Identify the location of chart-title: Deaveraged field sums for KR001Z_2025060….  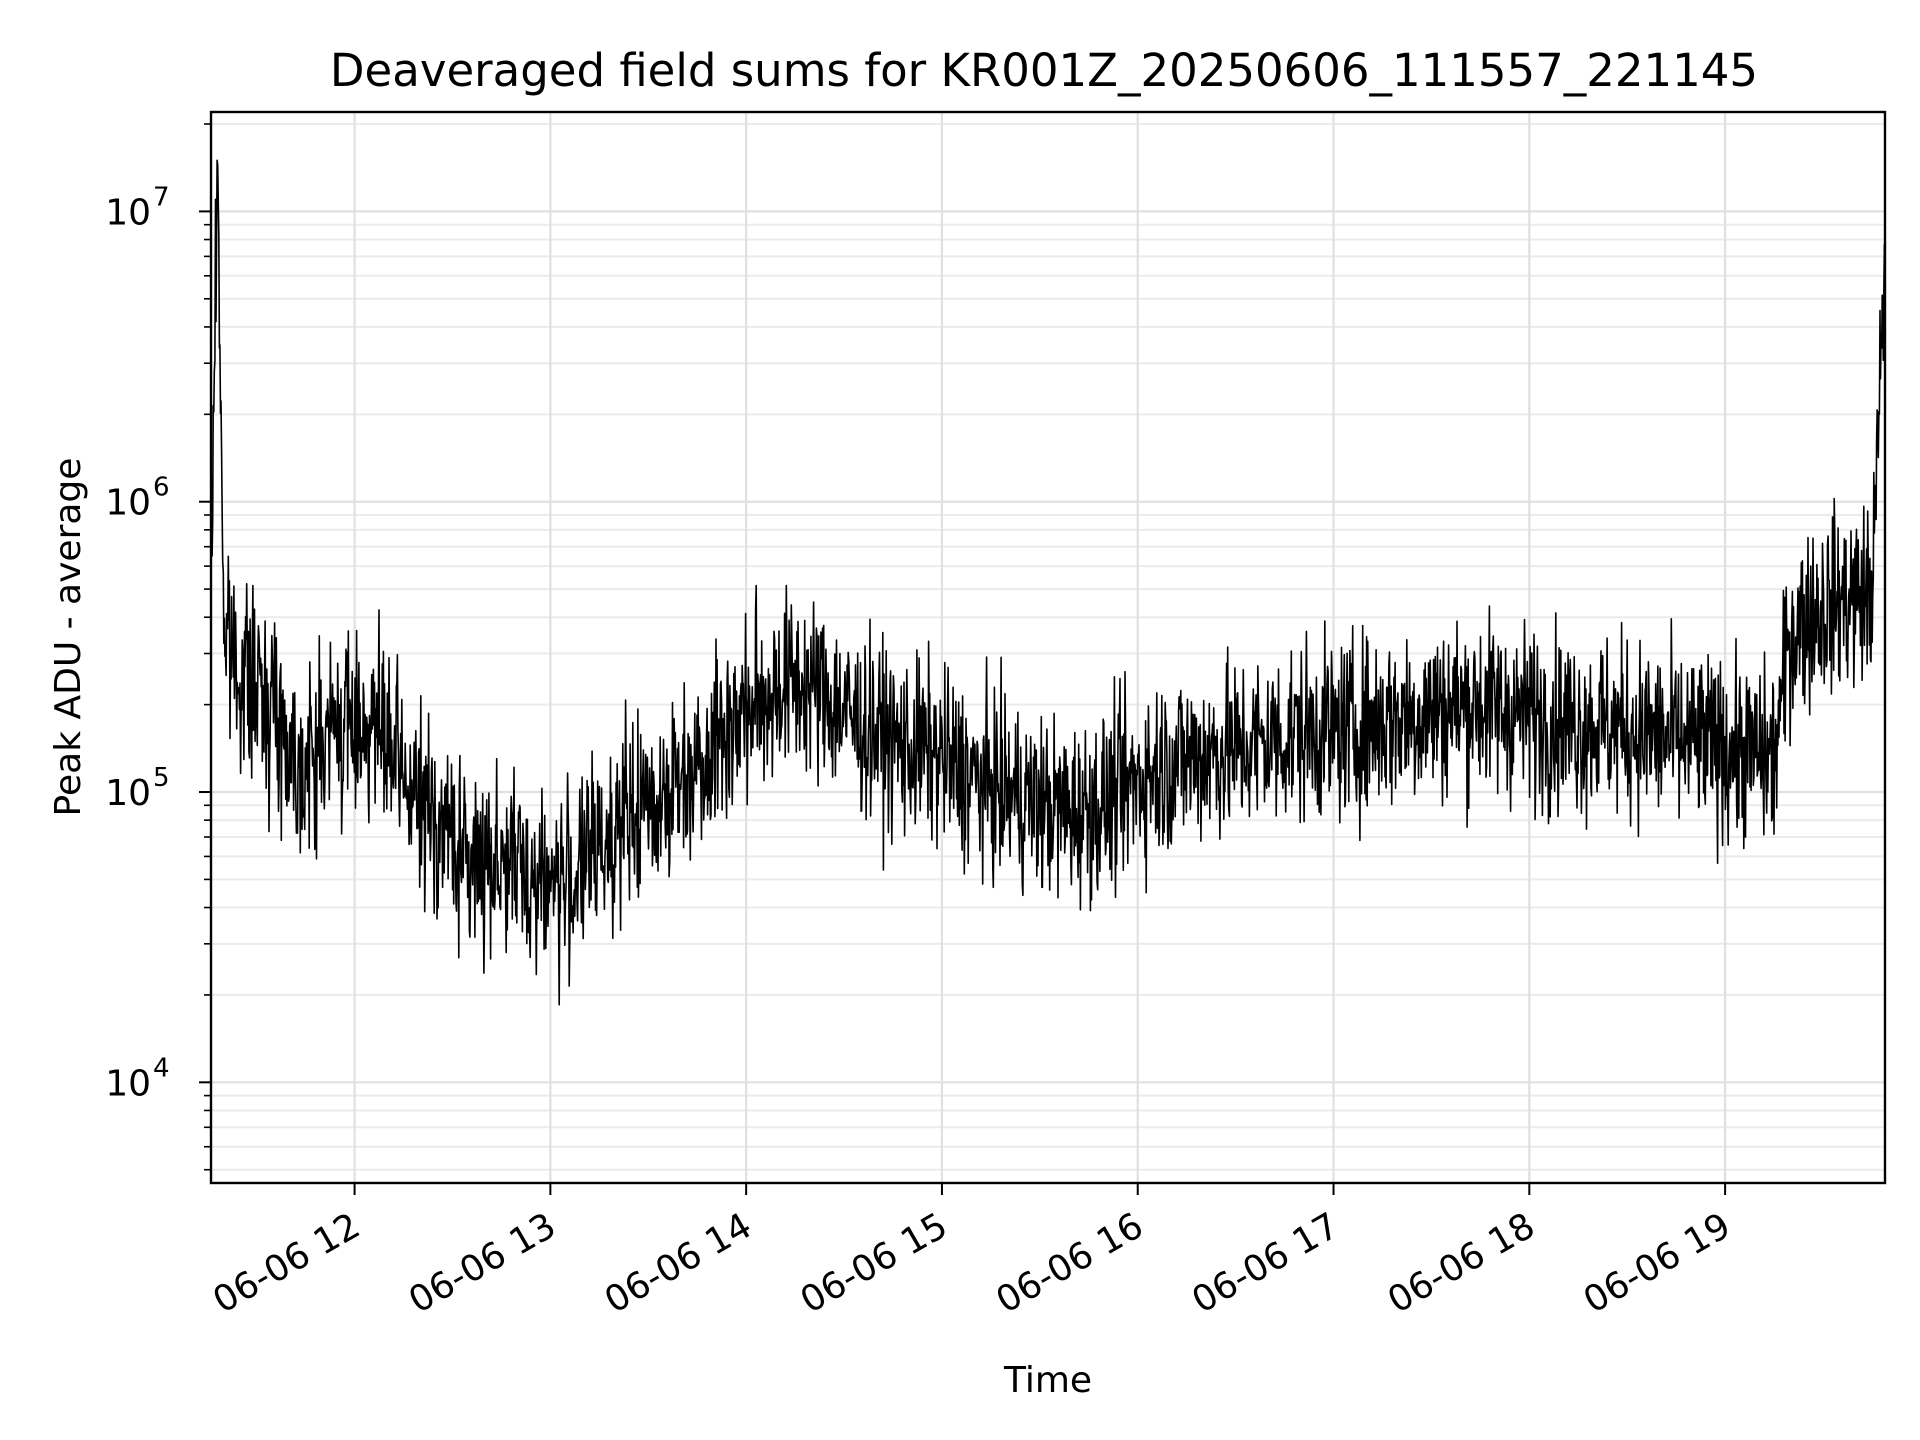
(1044, 70).